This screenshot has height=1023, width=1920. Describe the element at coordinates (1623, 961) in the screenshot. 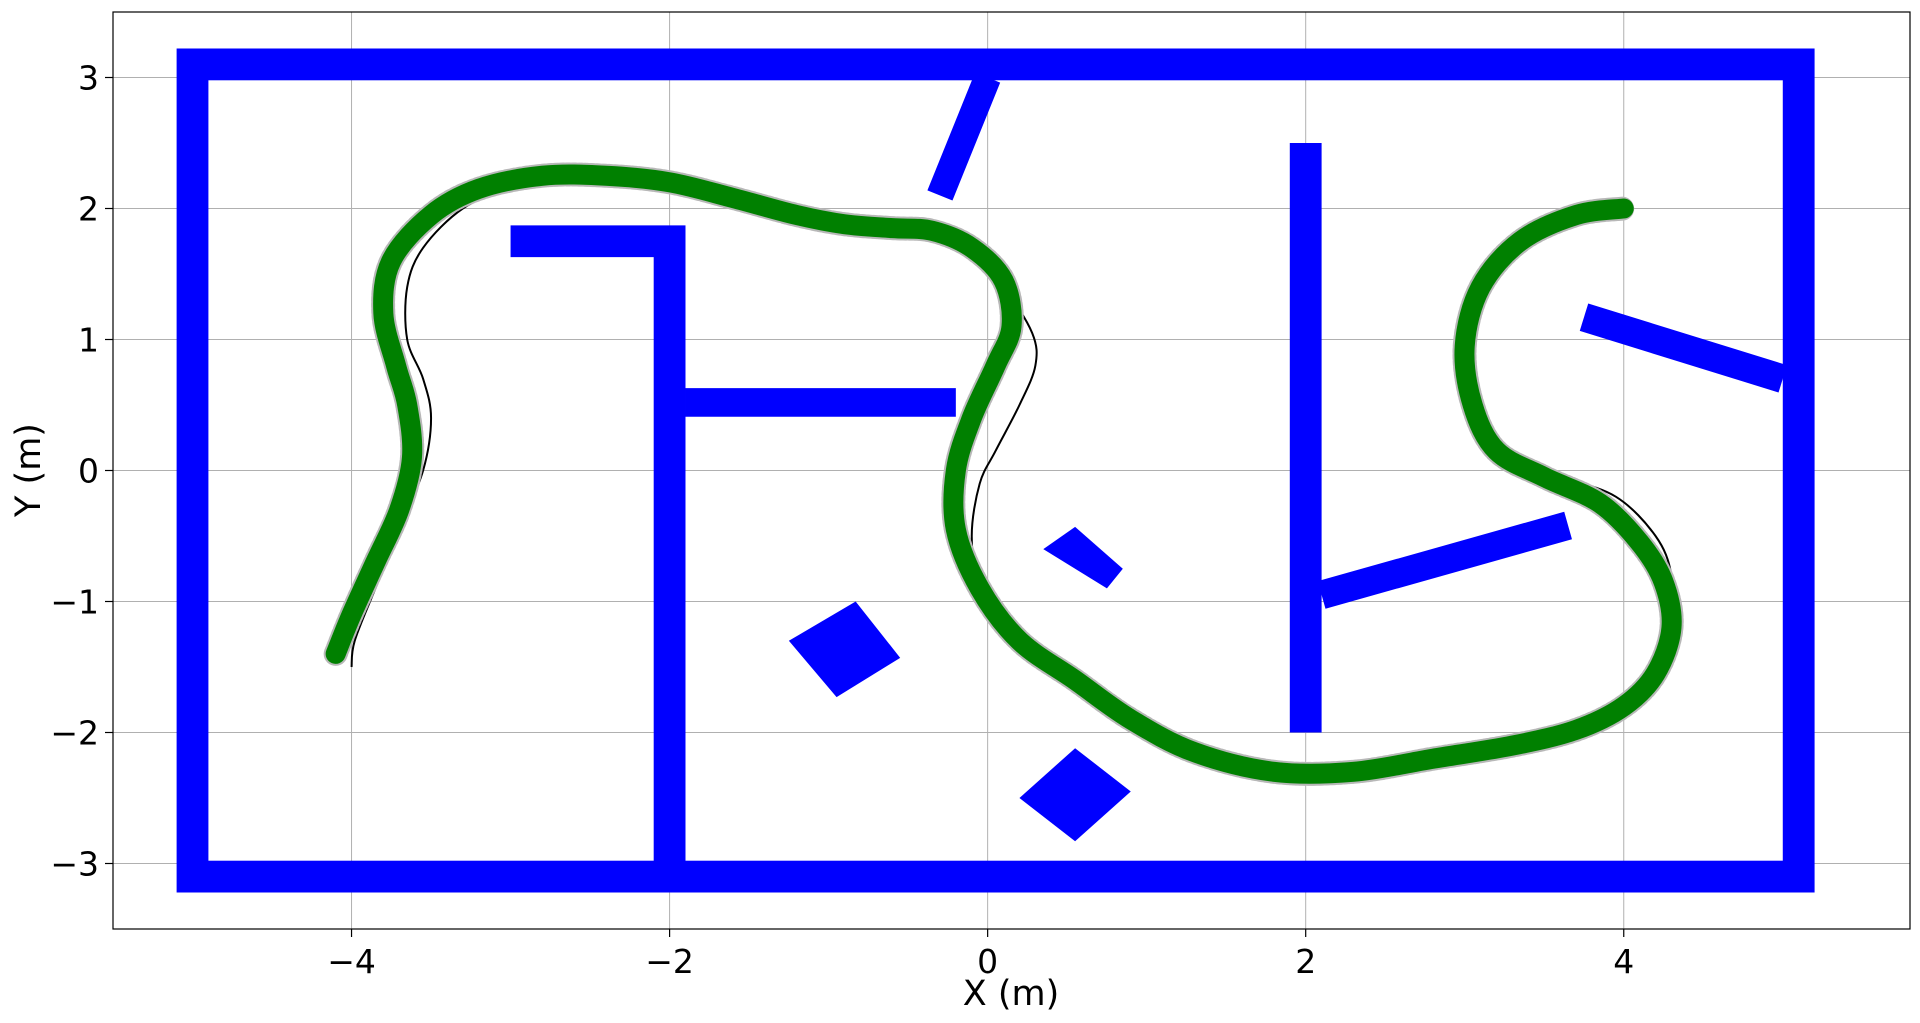

I see `x-tick-label: 4` at that location.